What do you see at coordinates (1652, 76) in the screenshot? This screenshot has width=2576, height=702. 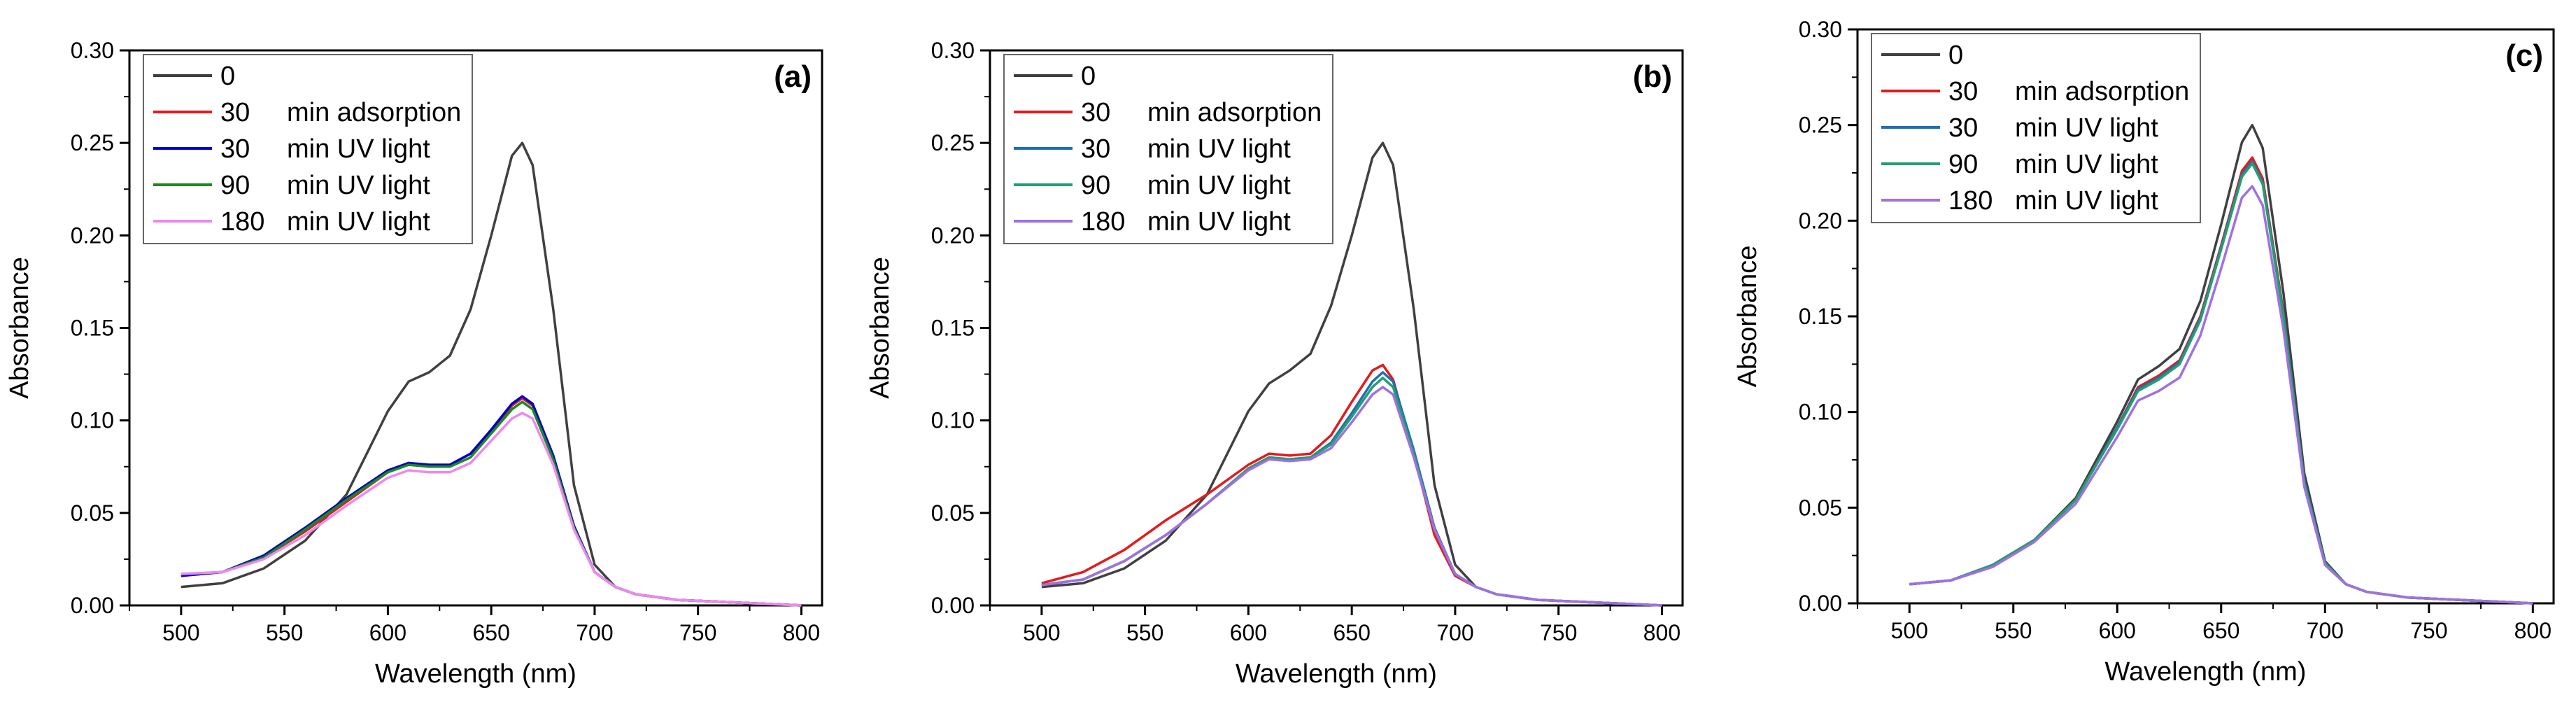 I see `panel-label: (b)` at bounding box center [1652, 76].